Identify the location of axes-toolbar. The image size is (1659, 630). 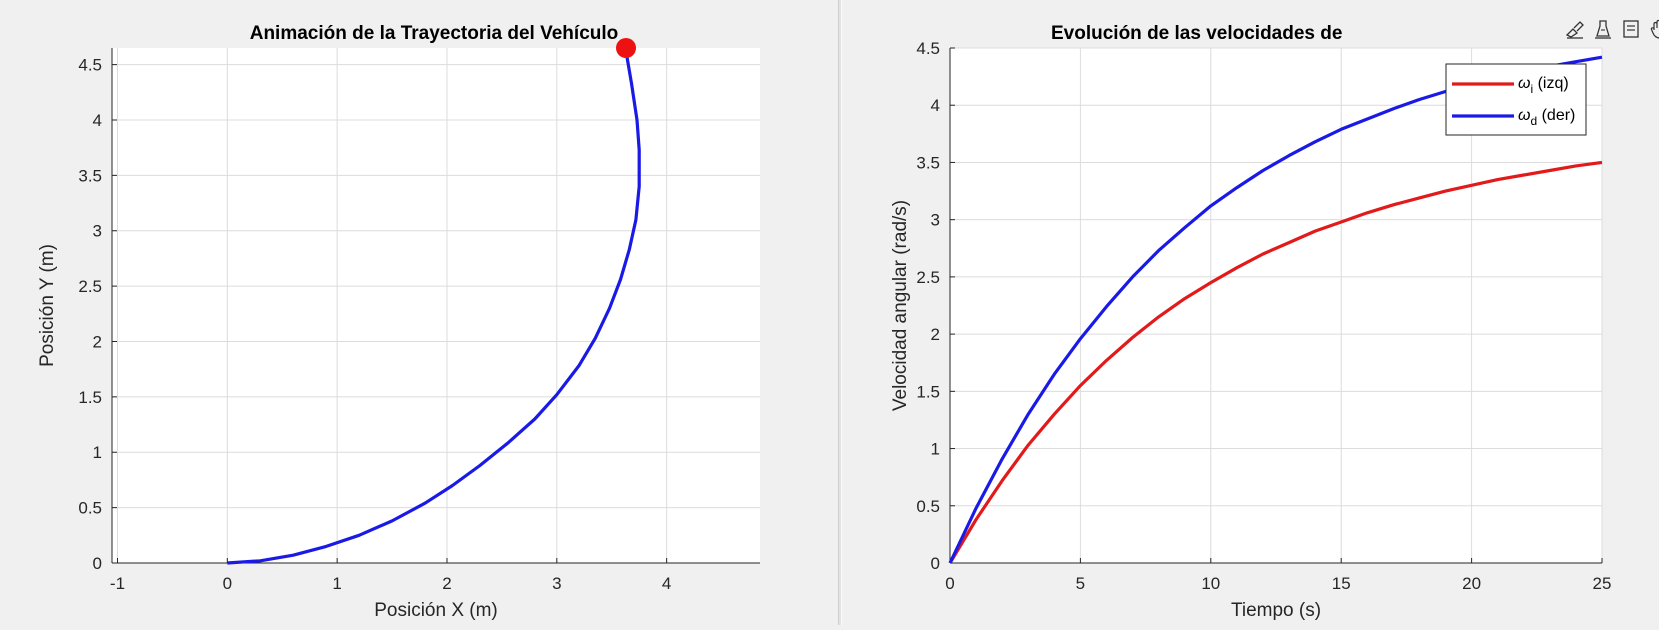
(1610, 28).